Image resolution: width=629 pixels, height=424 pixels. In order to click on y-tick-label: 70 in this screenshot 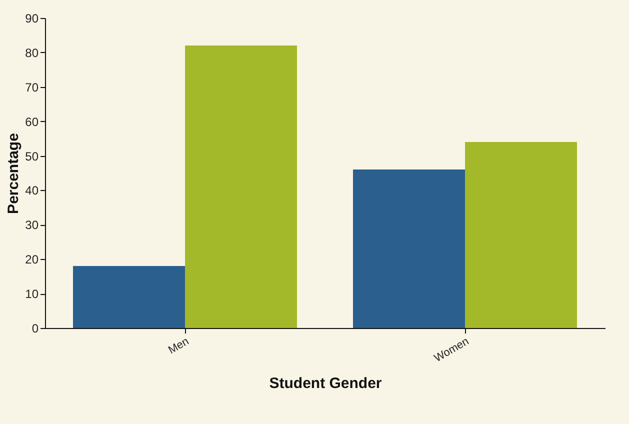, I will do `click(32, 87)`.